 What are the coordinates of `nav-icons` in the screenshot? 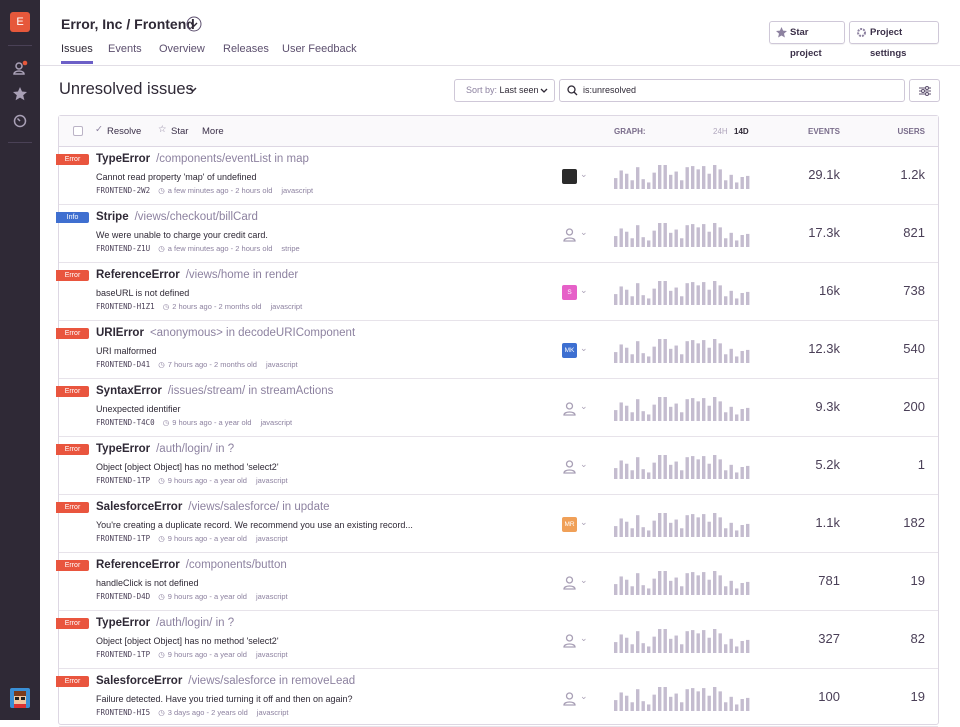 It's located at (20, 96).